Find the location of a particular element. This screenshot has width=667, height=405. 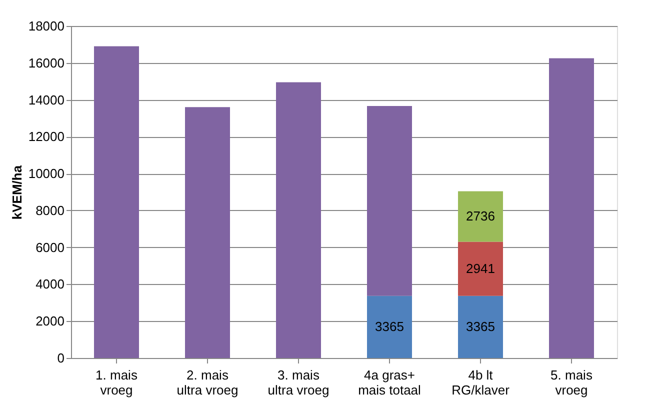

y-tick-label: 10000 is located at coordinates (46, 174).